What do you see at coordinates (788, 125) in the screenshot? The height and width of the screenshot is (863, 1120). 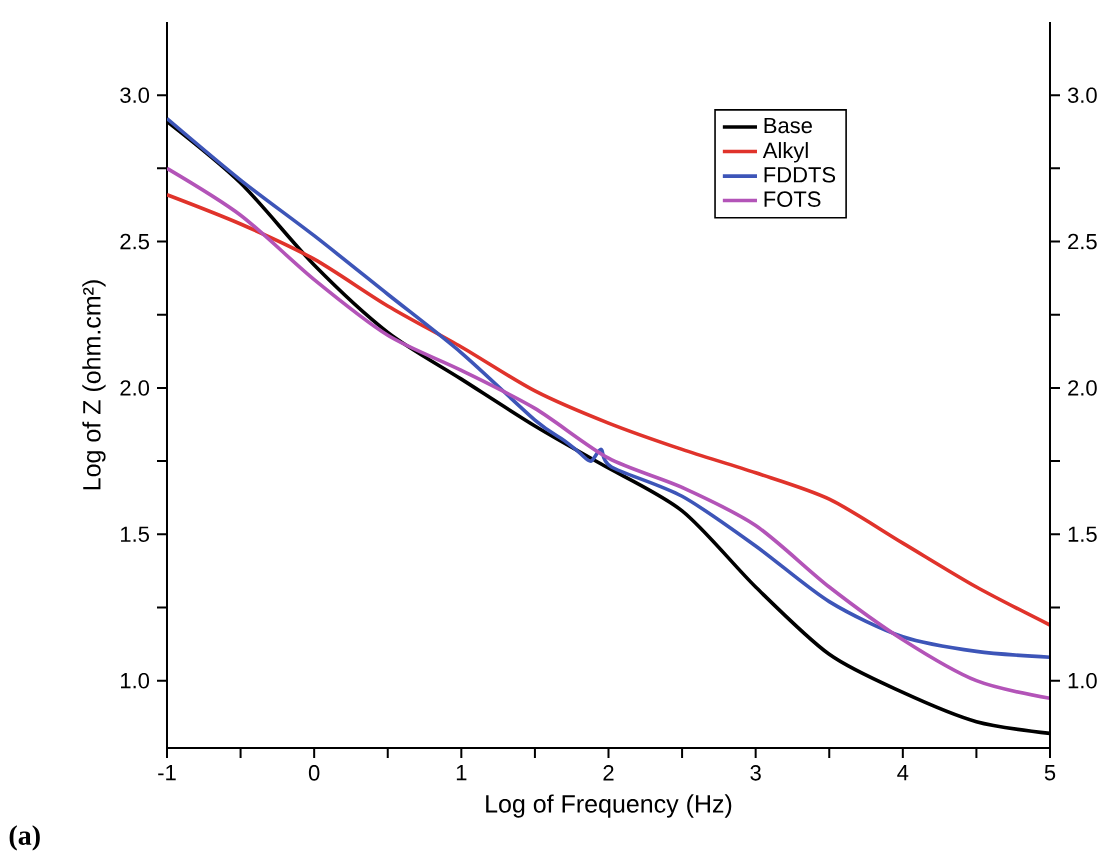 I see `legend-label: Base` at bounding box center [788, 125].